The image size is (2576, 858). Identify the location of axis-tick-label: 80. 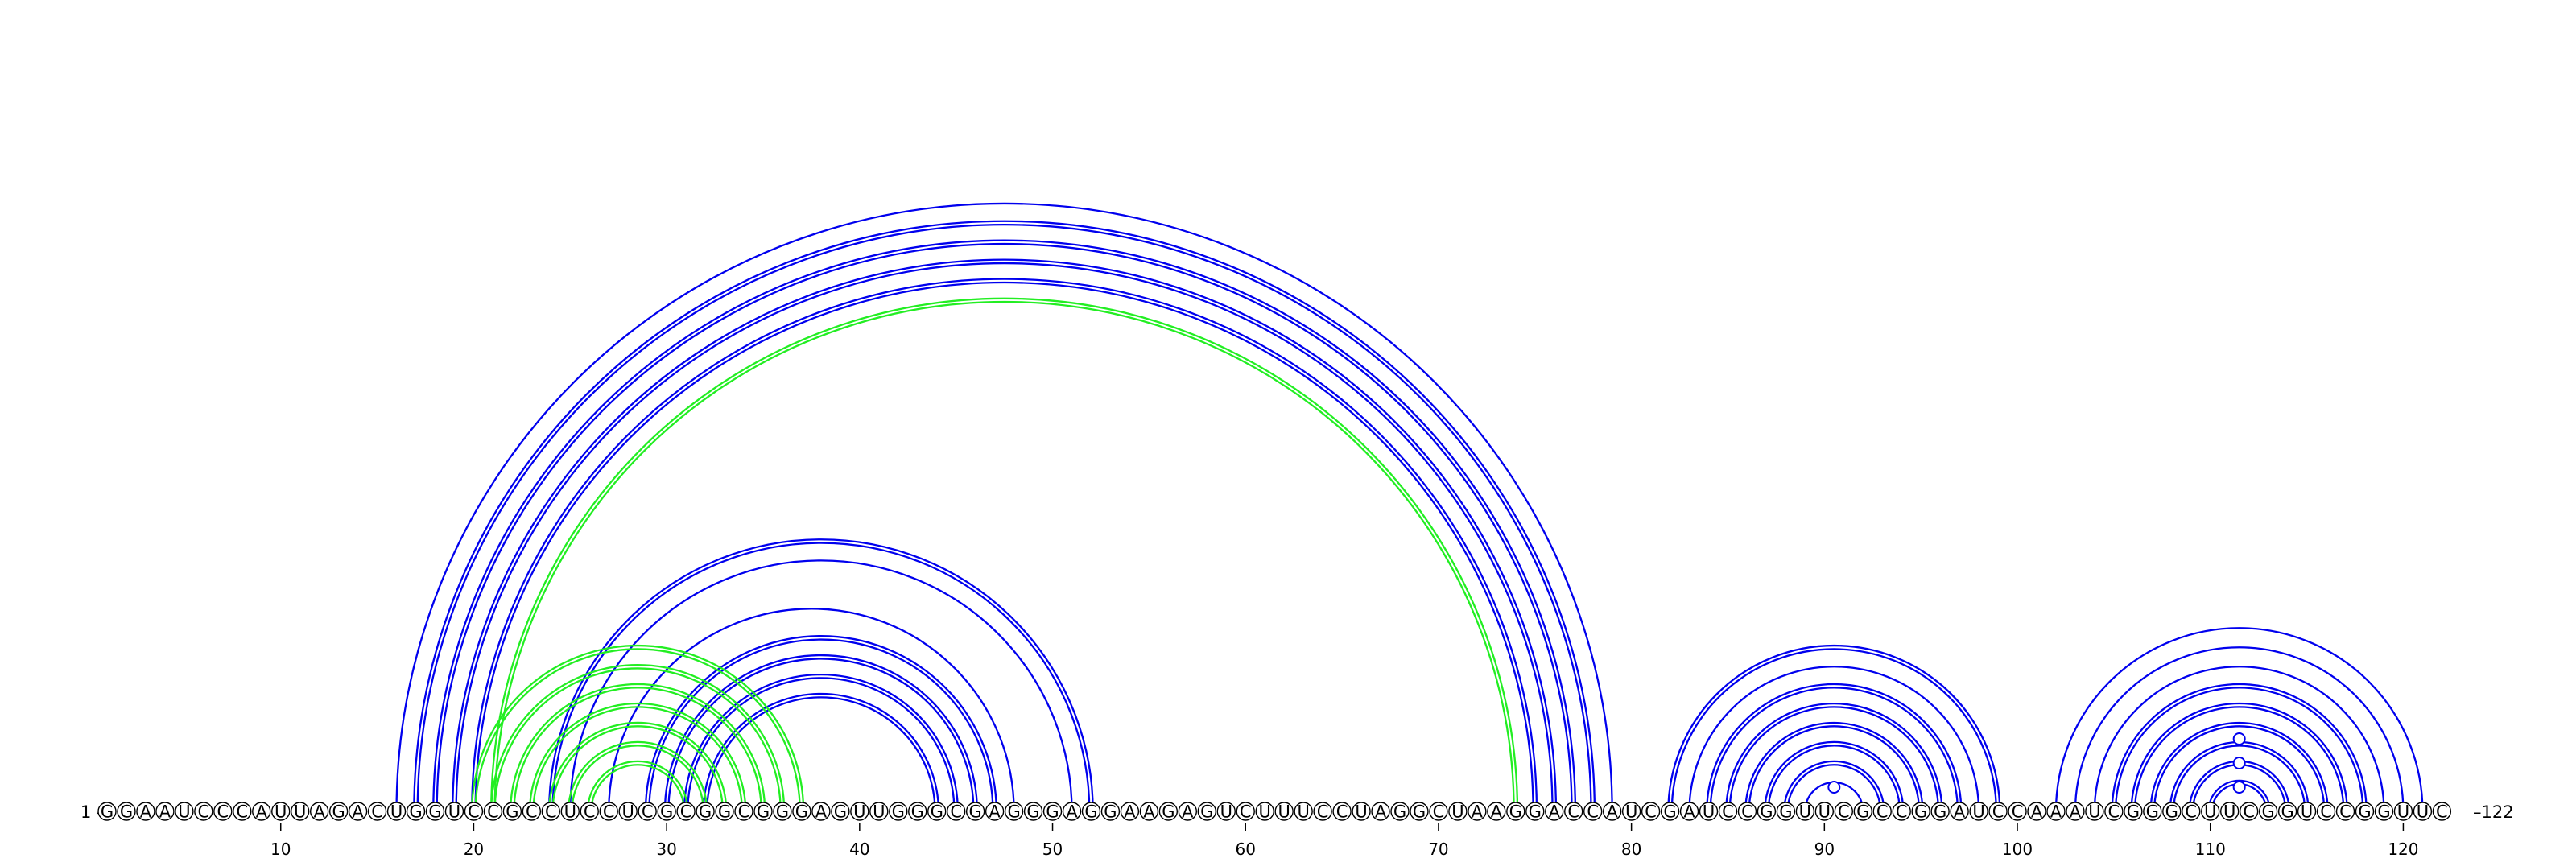
(1631, 849).